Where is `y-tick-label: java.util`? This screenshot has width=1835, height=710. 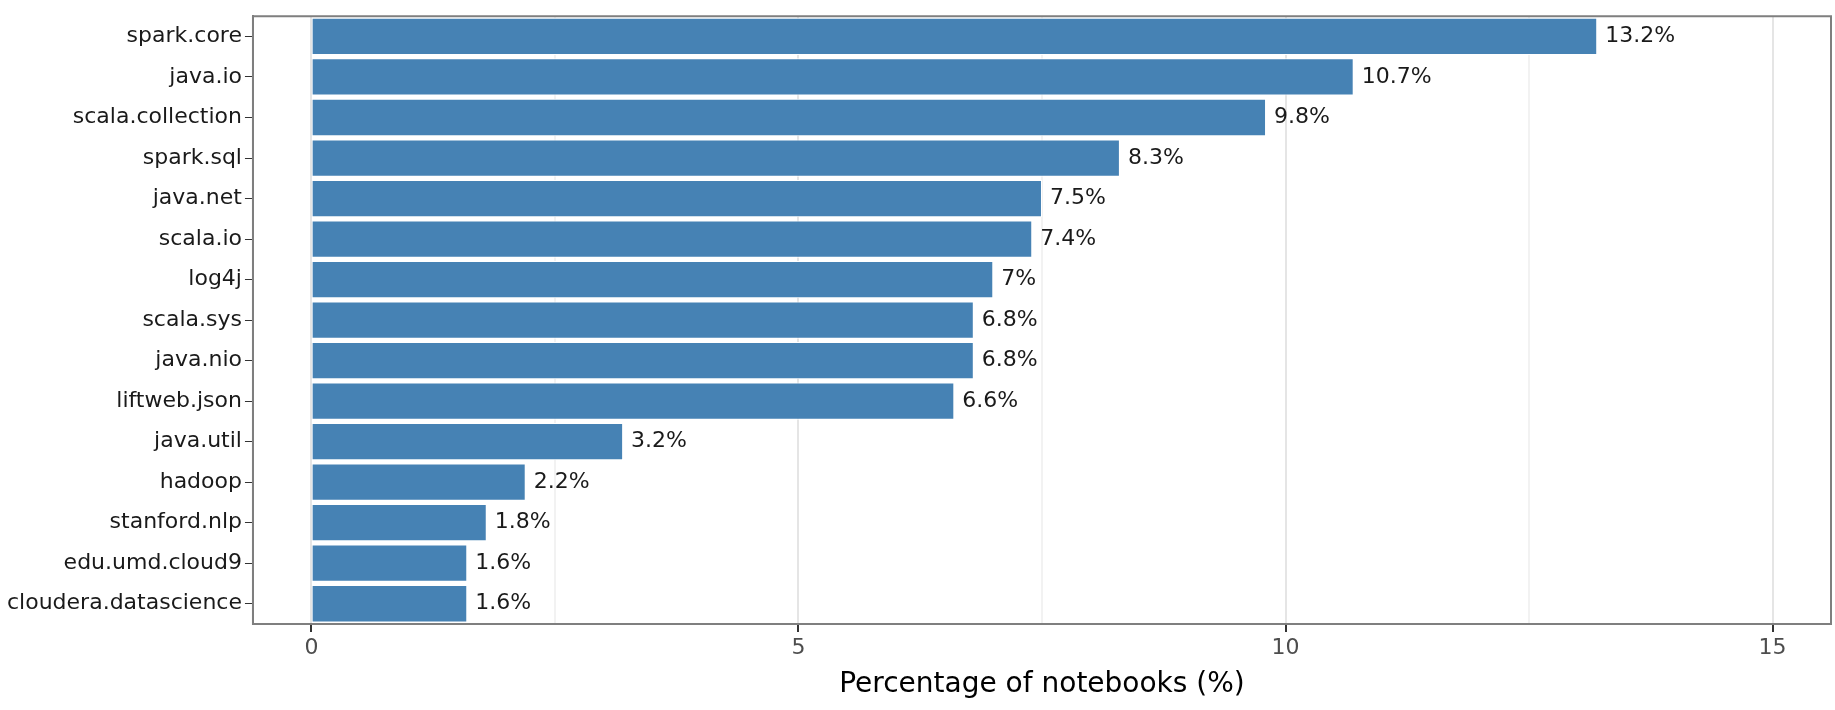
y-tick-label: java.util is located at coordinates (197, 440).